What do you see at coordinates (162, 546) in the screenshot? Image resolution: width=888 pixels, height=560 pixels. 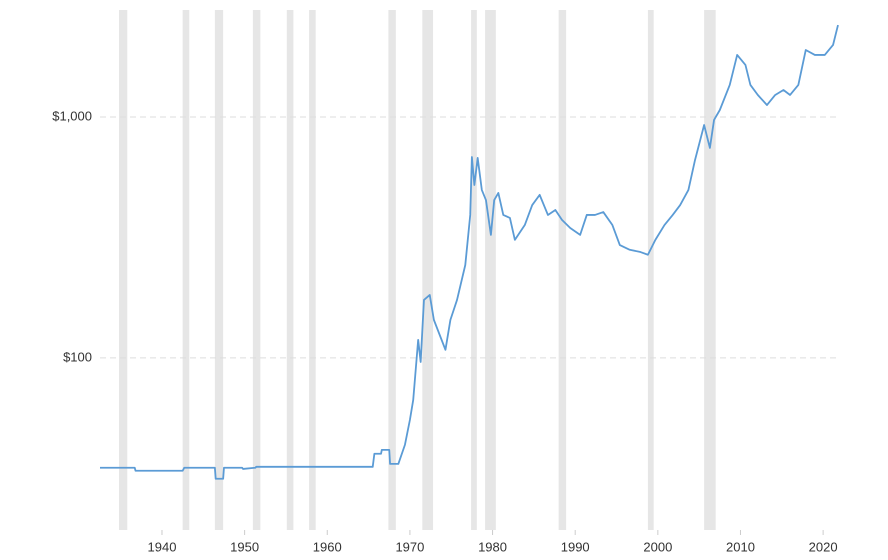 I see `x-tick-label: 1940` at bounding box center [162, 546].